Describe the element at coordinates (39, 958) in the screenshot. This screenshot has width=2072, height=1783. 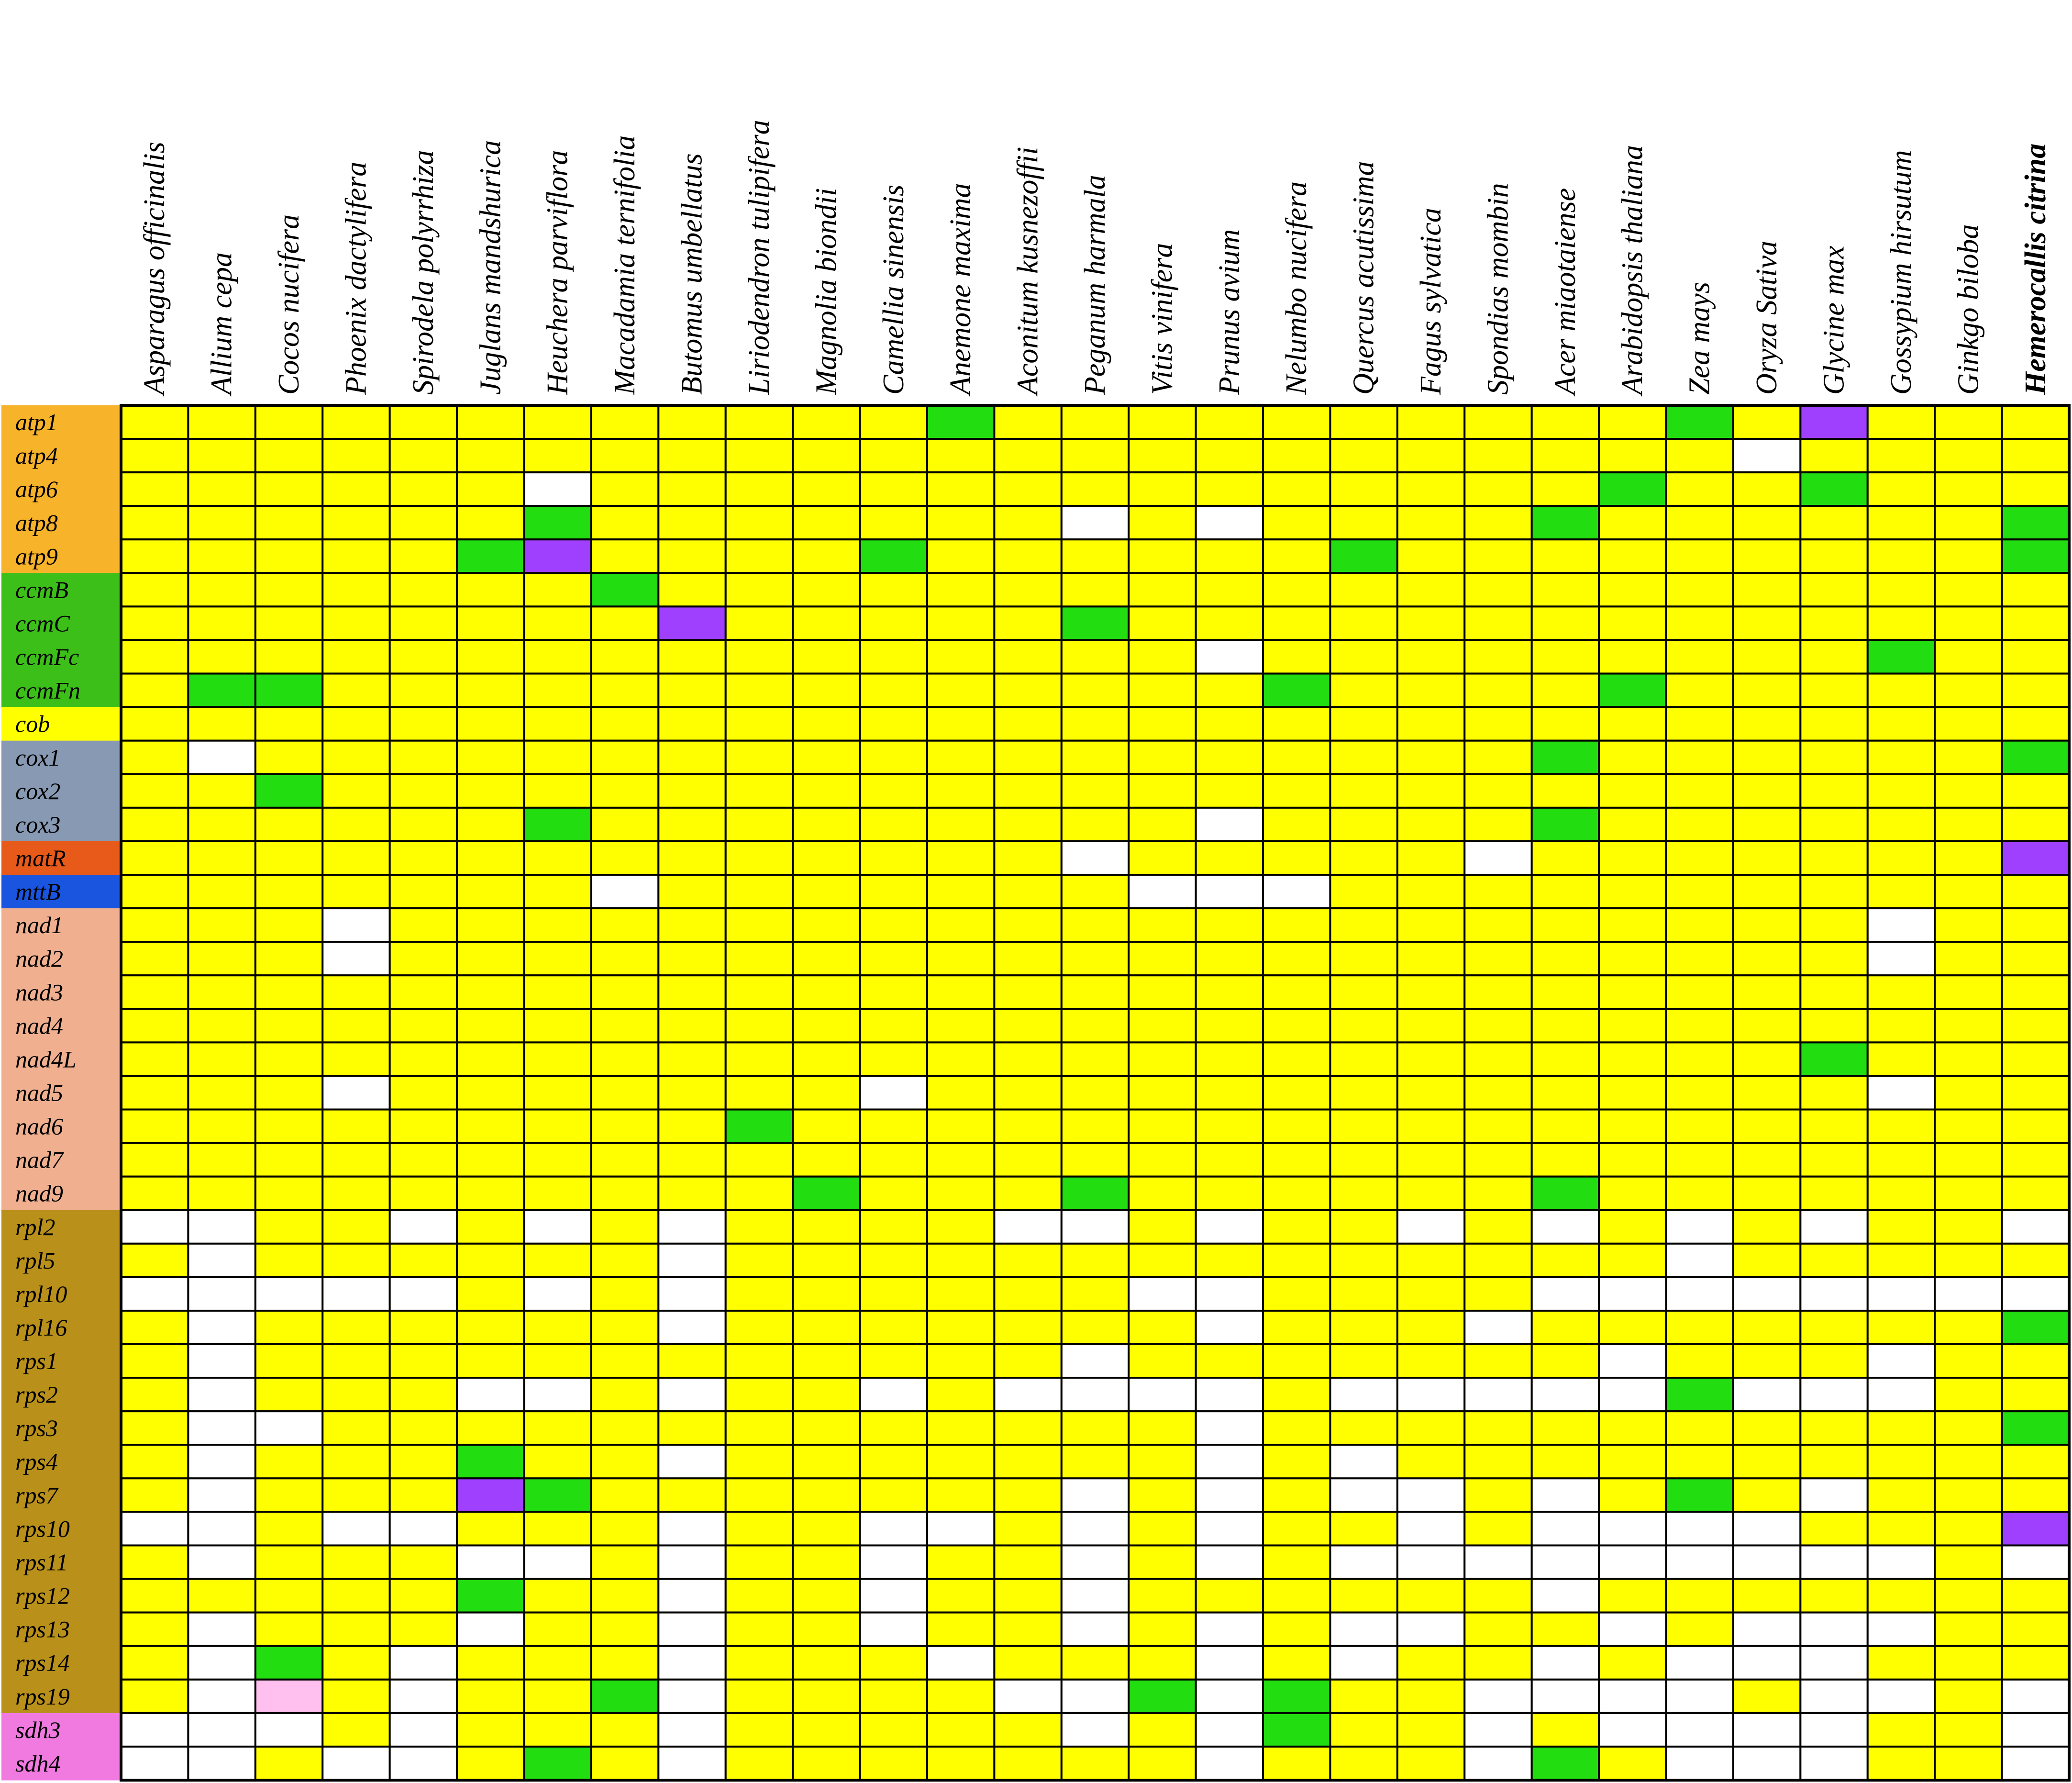
I see `gene-label: nad2` at that location.